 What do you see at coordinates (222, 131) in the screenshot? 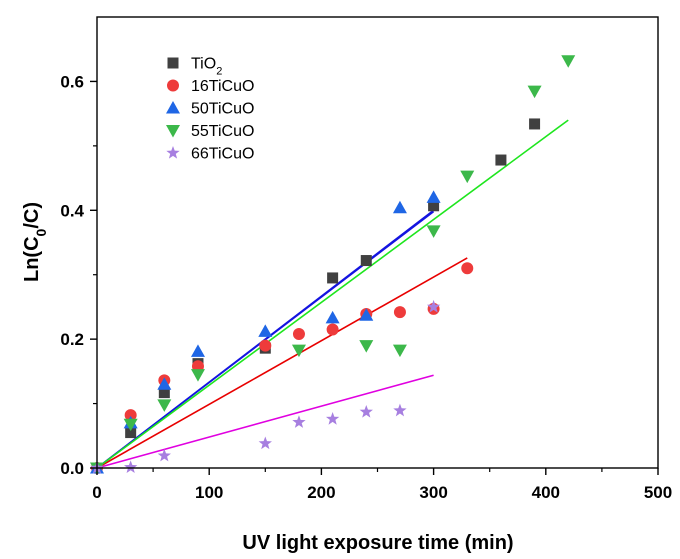
I see `legend-label: 55TiCuO` at bounding box center [222, 131].